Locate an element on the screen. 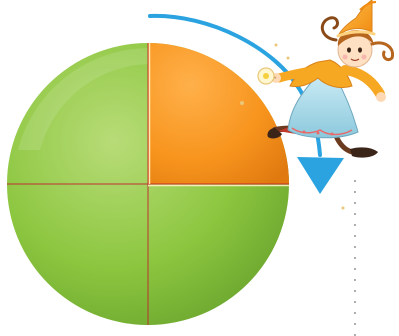  arrow-head-icon is located at coordinates (320, 175).